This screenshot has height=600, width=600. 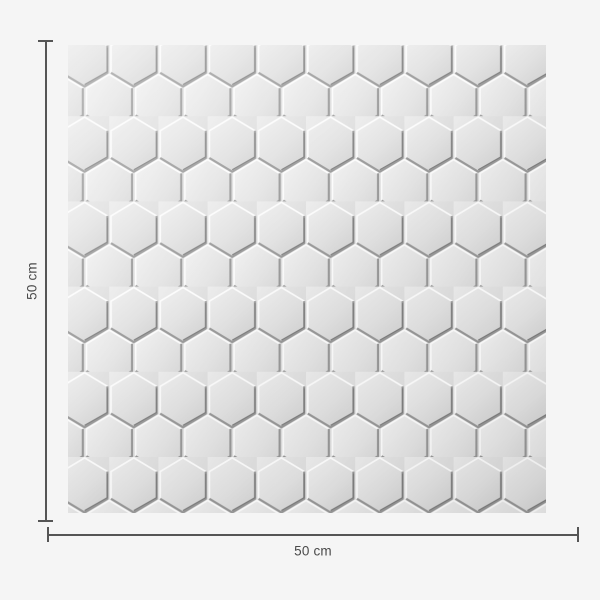 What do you see at coordinates (578, 534) in the screenshot?
I see `width-cap-right-icon` at bounding box center [578, 534].